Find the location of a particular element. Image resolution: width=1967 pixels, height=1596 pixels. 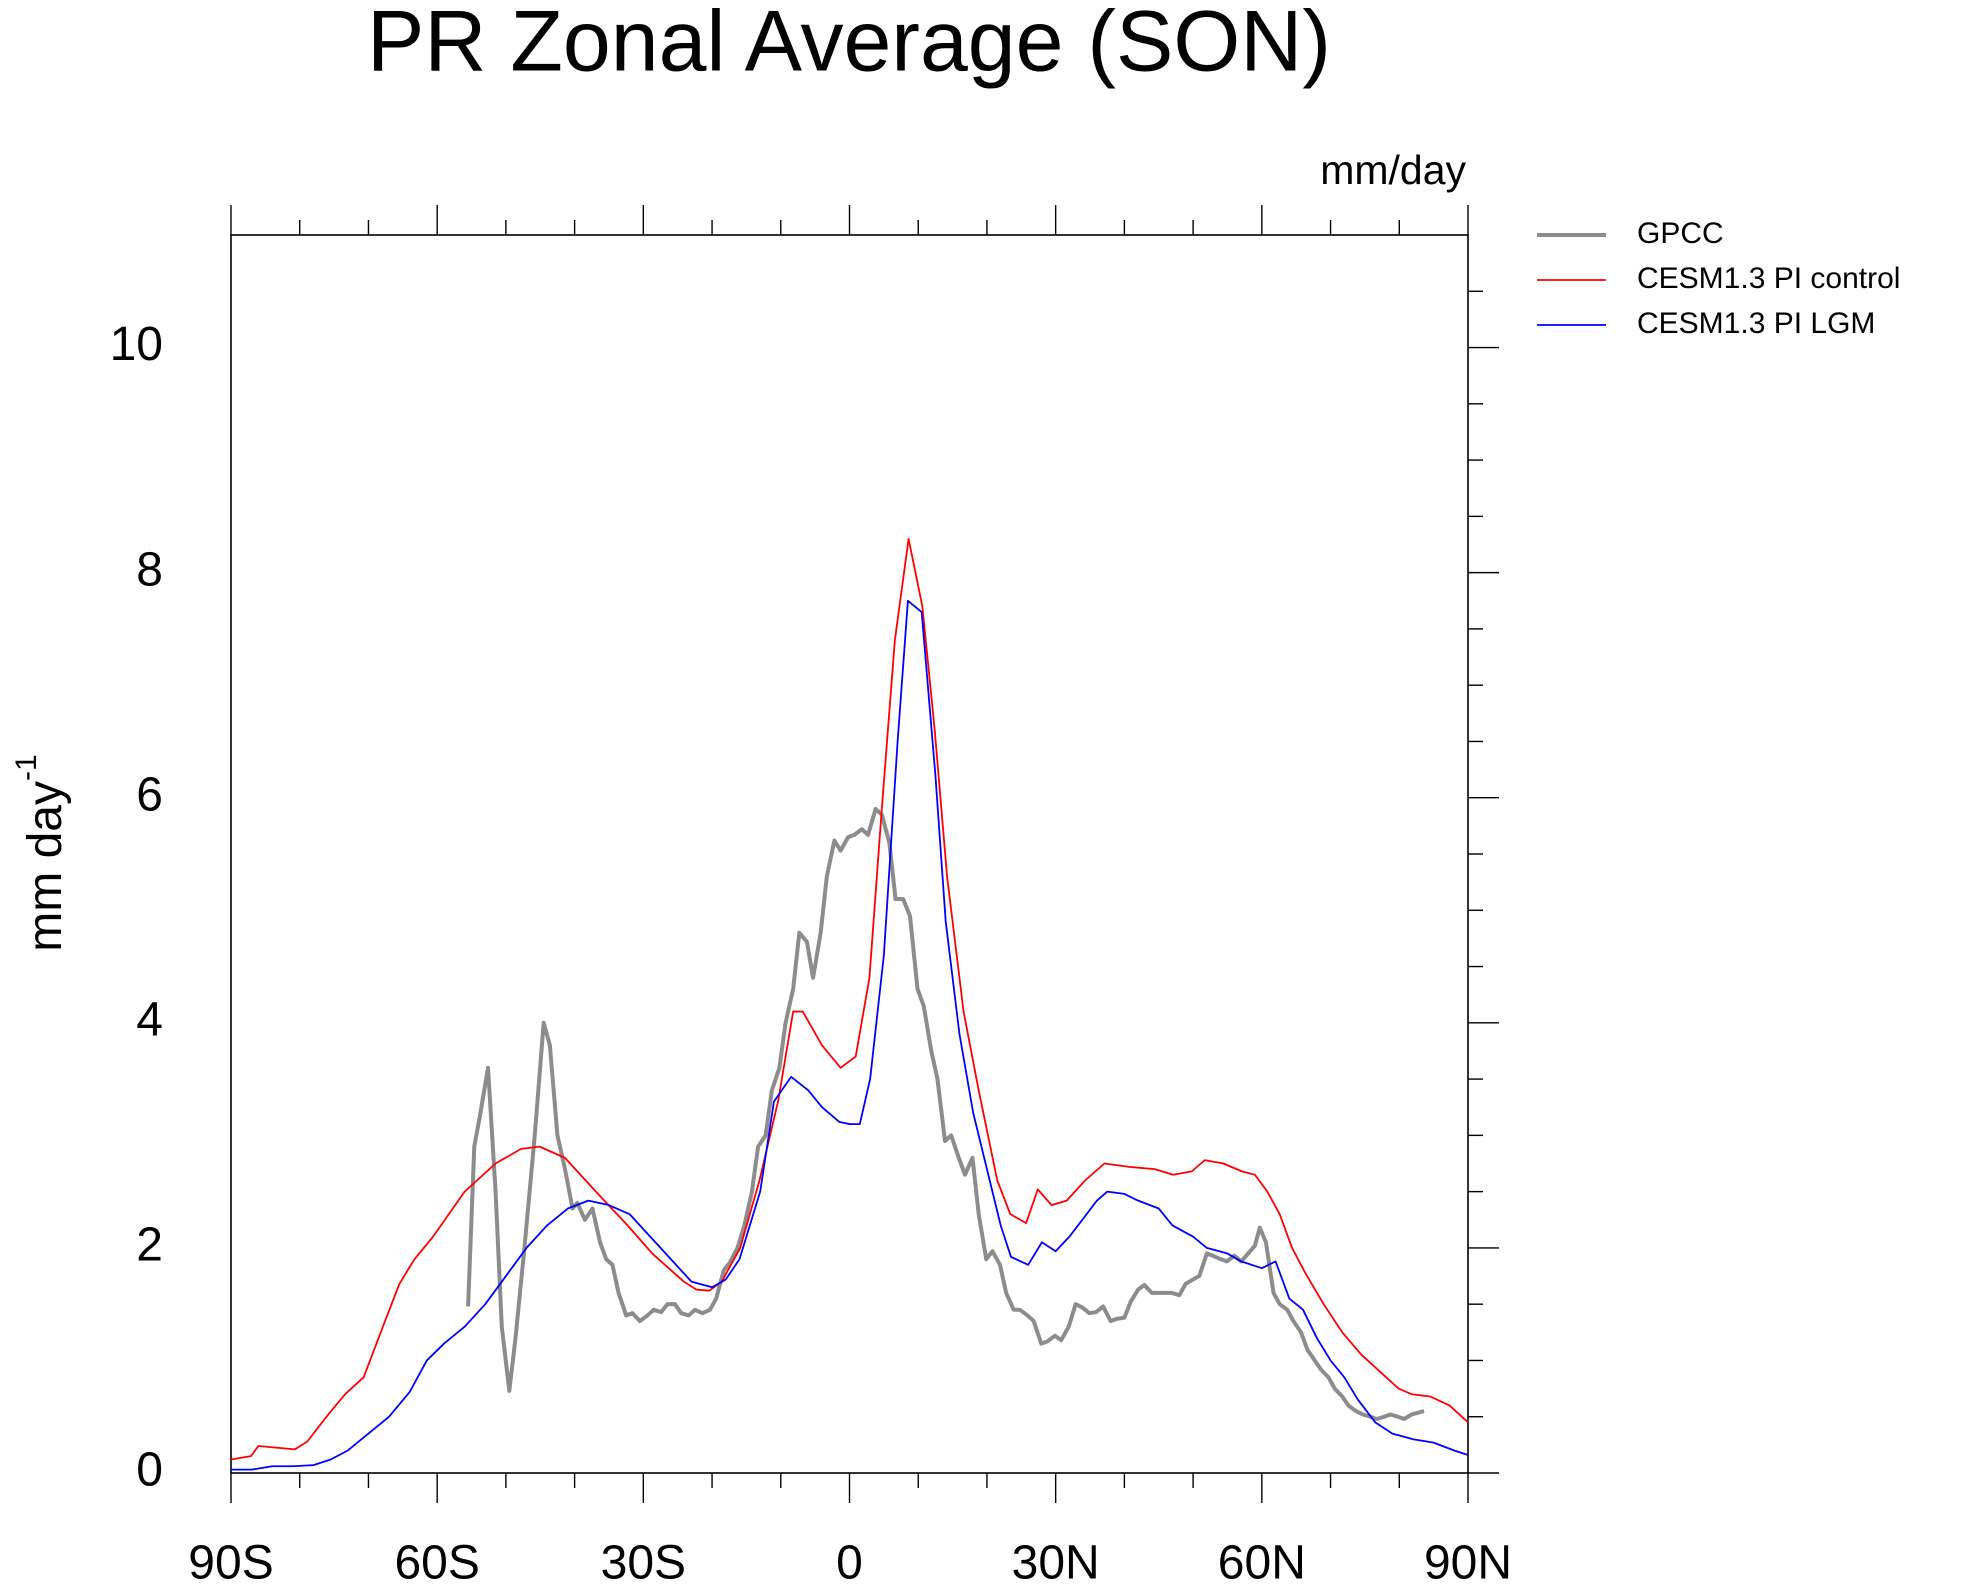

y-tick-label: 4 is located at coordinates (149, 1019).